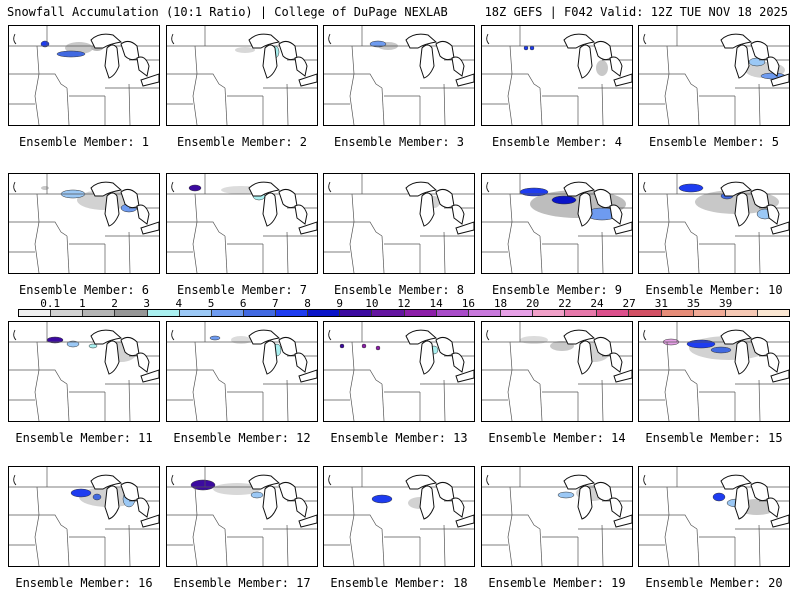 The width and height of the screenshot is (800, 600). I want to click on snowfall-color-legend: 0.1 1 2 3 4 5 6 7 8 9 10 12 14 16 18 20 22 24 27 31 35 39, so click(400, 308).